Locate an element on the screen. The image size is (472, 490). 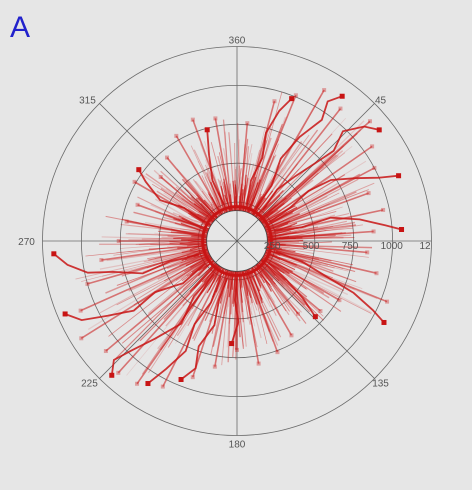
inner-ring is located at coordinates (237, 241).